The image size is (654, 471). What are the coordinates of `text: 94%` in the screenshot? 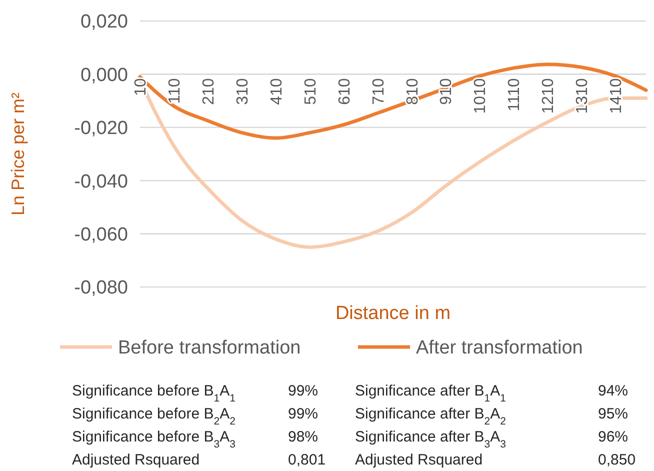 It's located at (613, 391).